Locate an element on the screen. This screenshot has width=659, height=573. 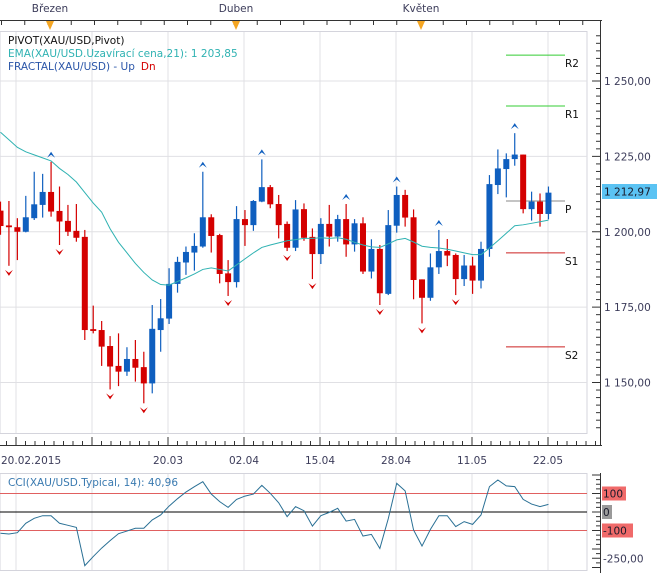
date-label: 02.04 is located at coordinates (244, 461).